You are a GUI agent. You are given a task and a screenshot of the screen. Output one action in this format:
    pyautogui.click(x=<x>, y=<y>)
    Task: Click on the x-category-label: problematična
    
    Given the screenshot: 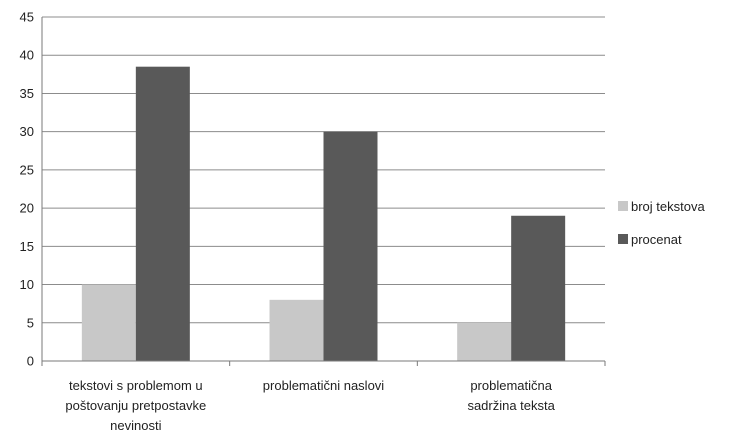 What is the action you would take?
    pyautogui.click(x=511, y=385)
    